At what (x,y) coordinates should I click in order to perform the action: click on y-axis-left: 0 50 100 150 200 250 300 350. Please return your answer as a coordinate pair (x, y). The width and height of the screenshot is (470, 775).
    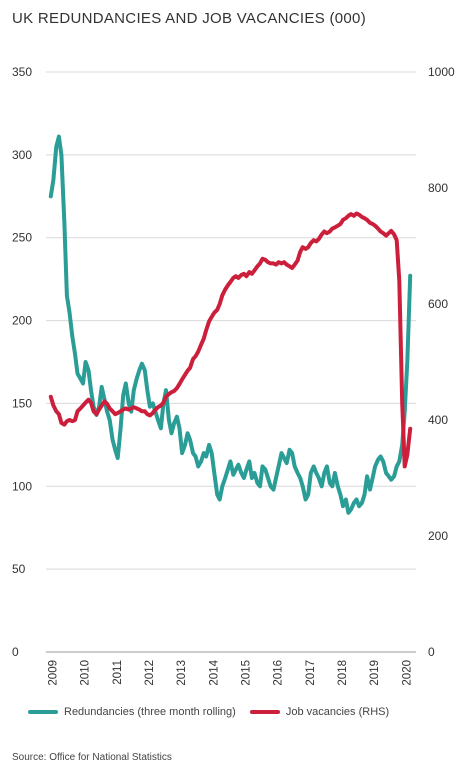
    Looking at the image, I should click on (22, 362).